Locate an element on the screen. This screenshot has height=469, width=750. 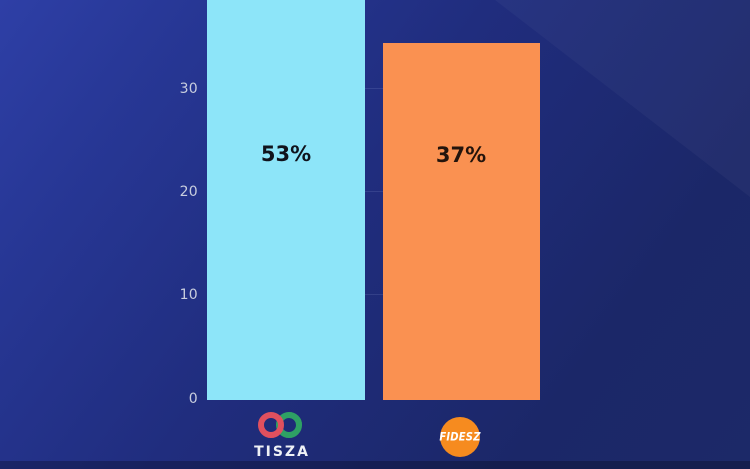
fidesz-logo-text: FIDESZ is located at coordinates (460, 437).